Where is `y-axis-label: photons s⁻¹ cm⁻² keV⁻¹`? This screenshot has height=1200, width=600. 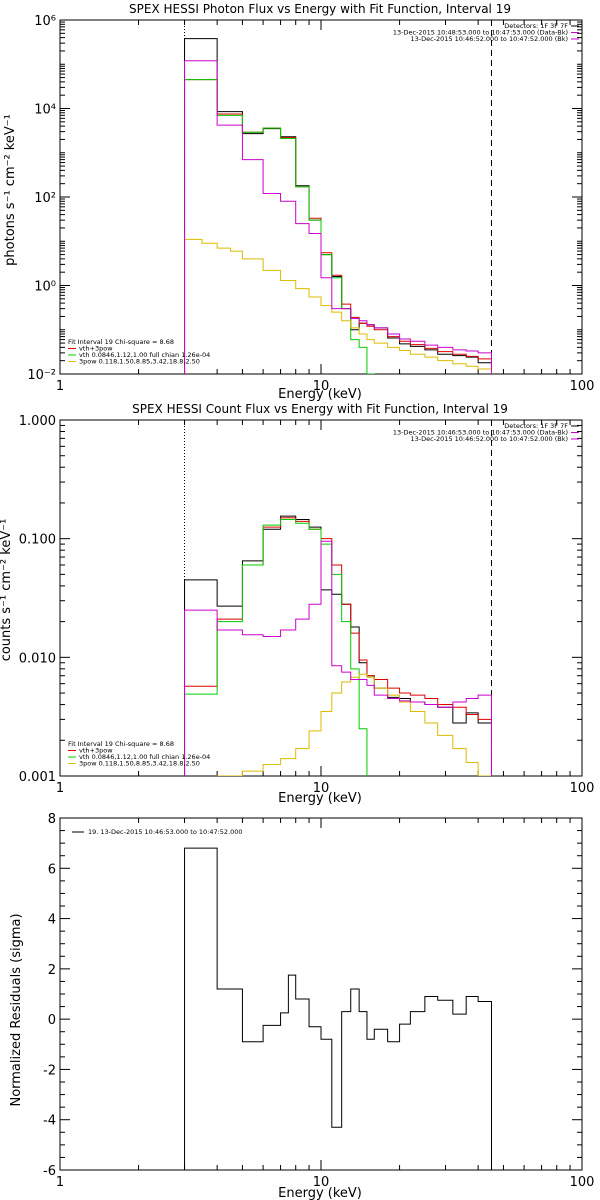
y-axis-label: photons s⁻¹ cm⁻² keV⁻¹ is located at coordinates (10, 190).